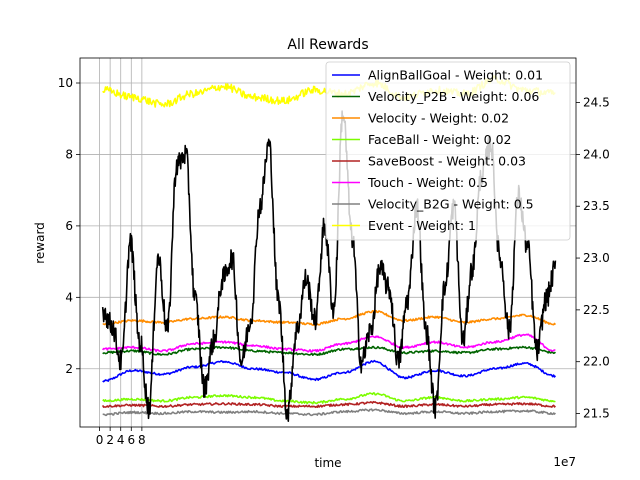 The height and width of the screenshot is (480, 640). I want to click on legend-label: Velocity_B2G - Weight: 0.5, so click(451, 204).